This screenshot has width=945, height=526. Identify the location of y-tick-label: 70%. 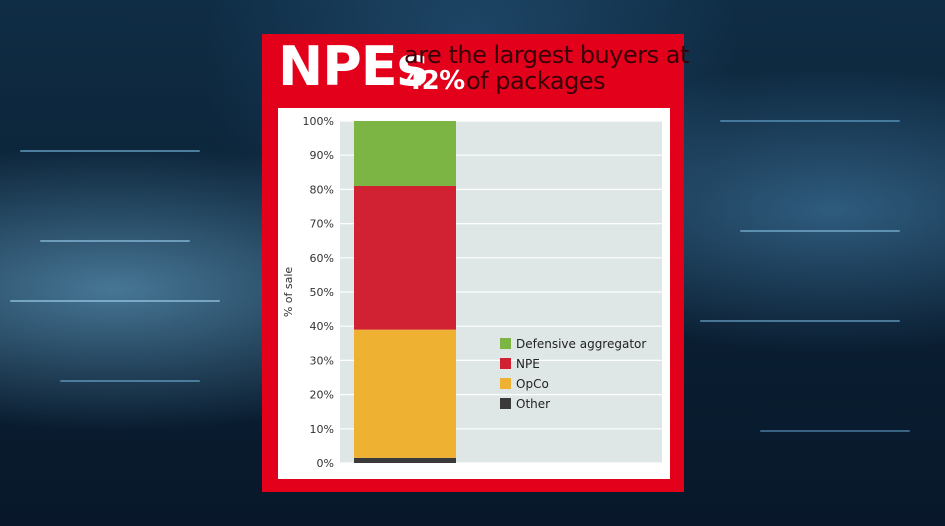
(322, 224).